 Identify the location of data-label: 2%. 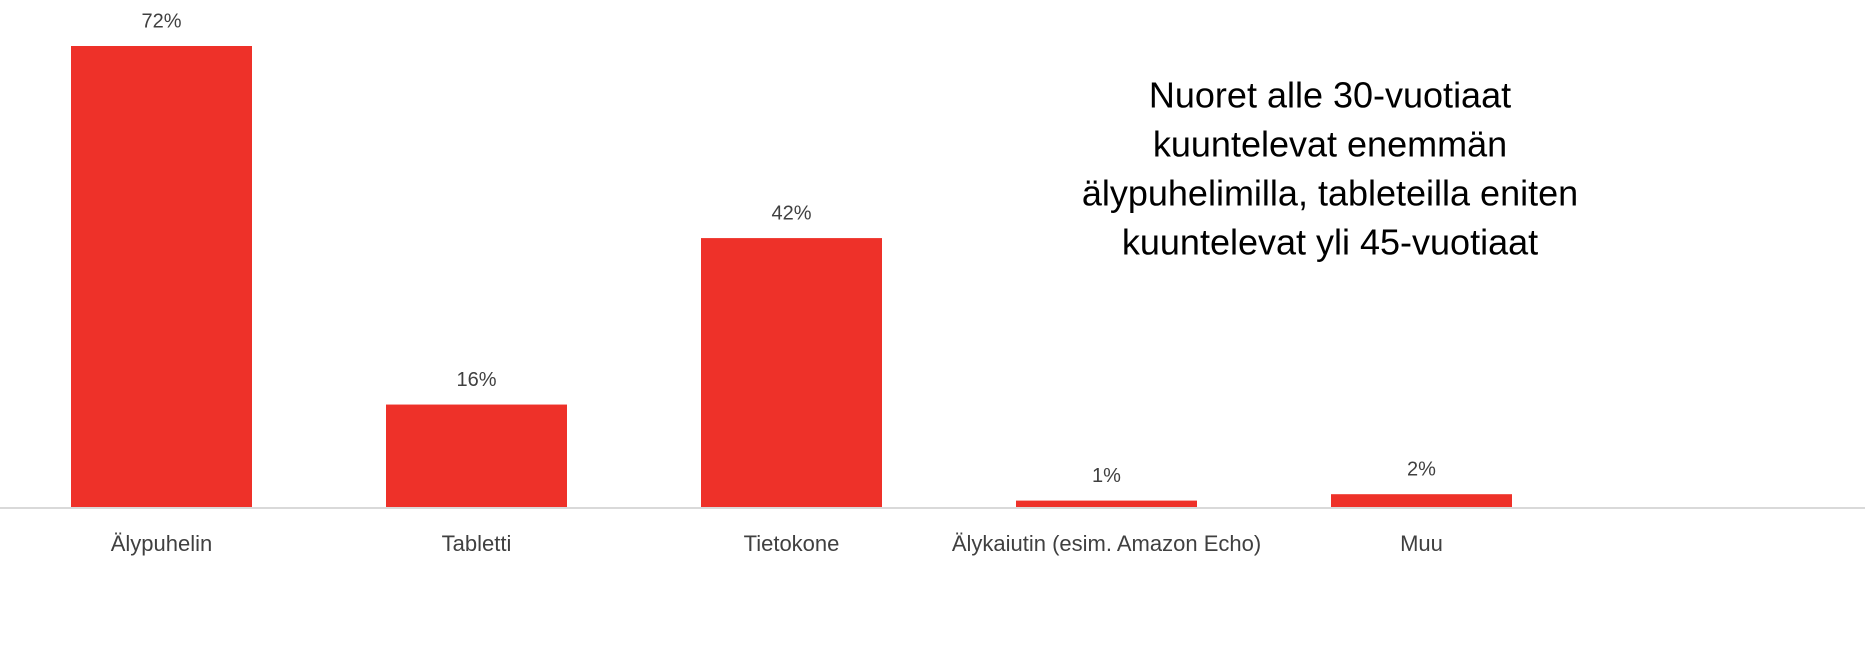
(1421, 469).